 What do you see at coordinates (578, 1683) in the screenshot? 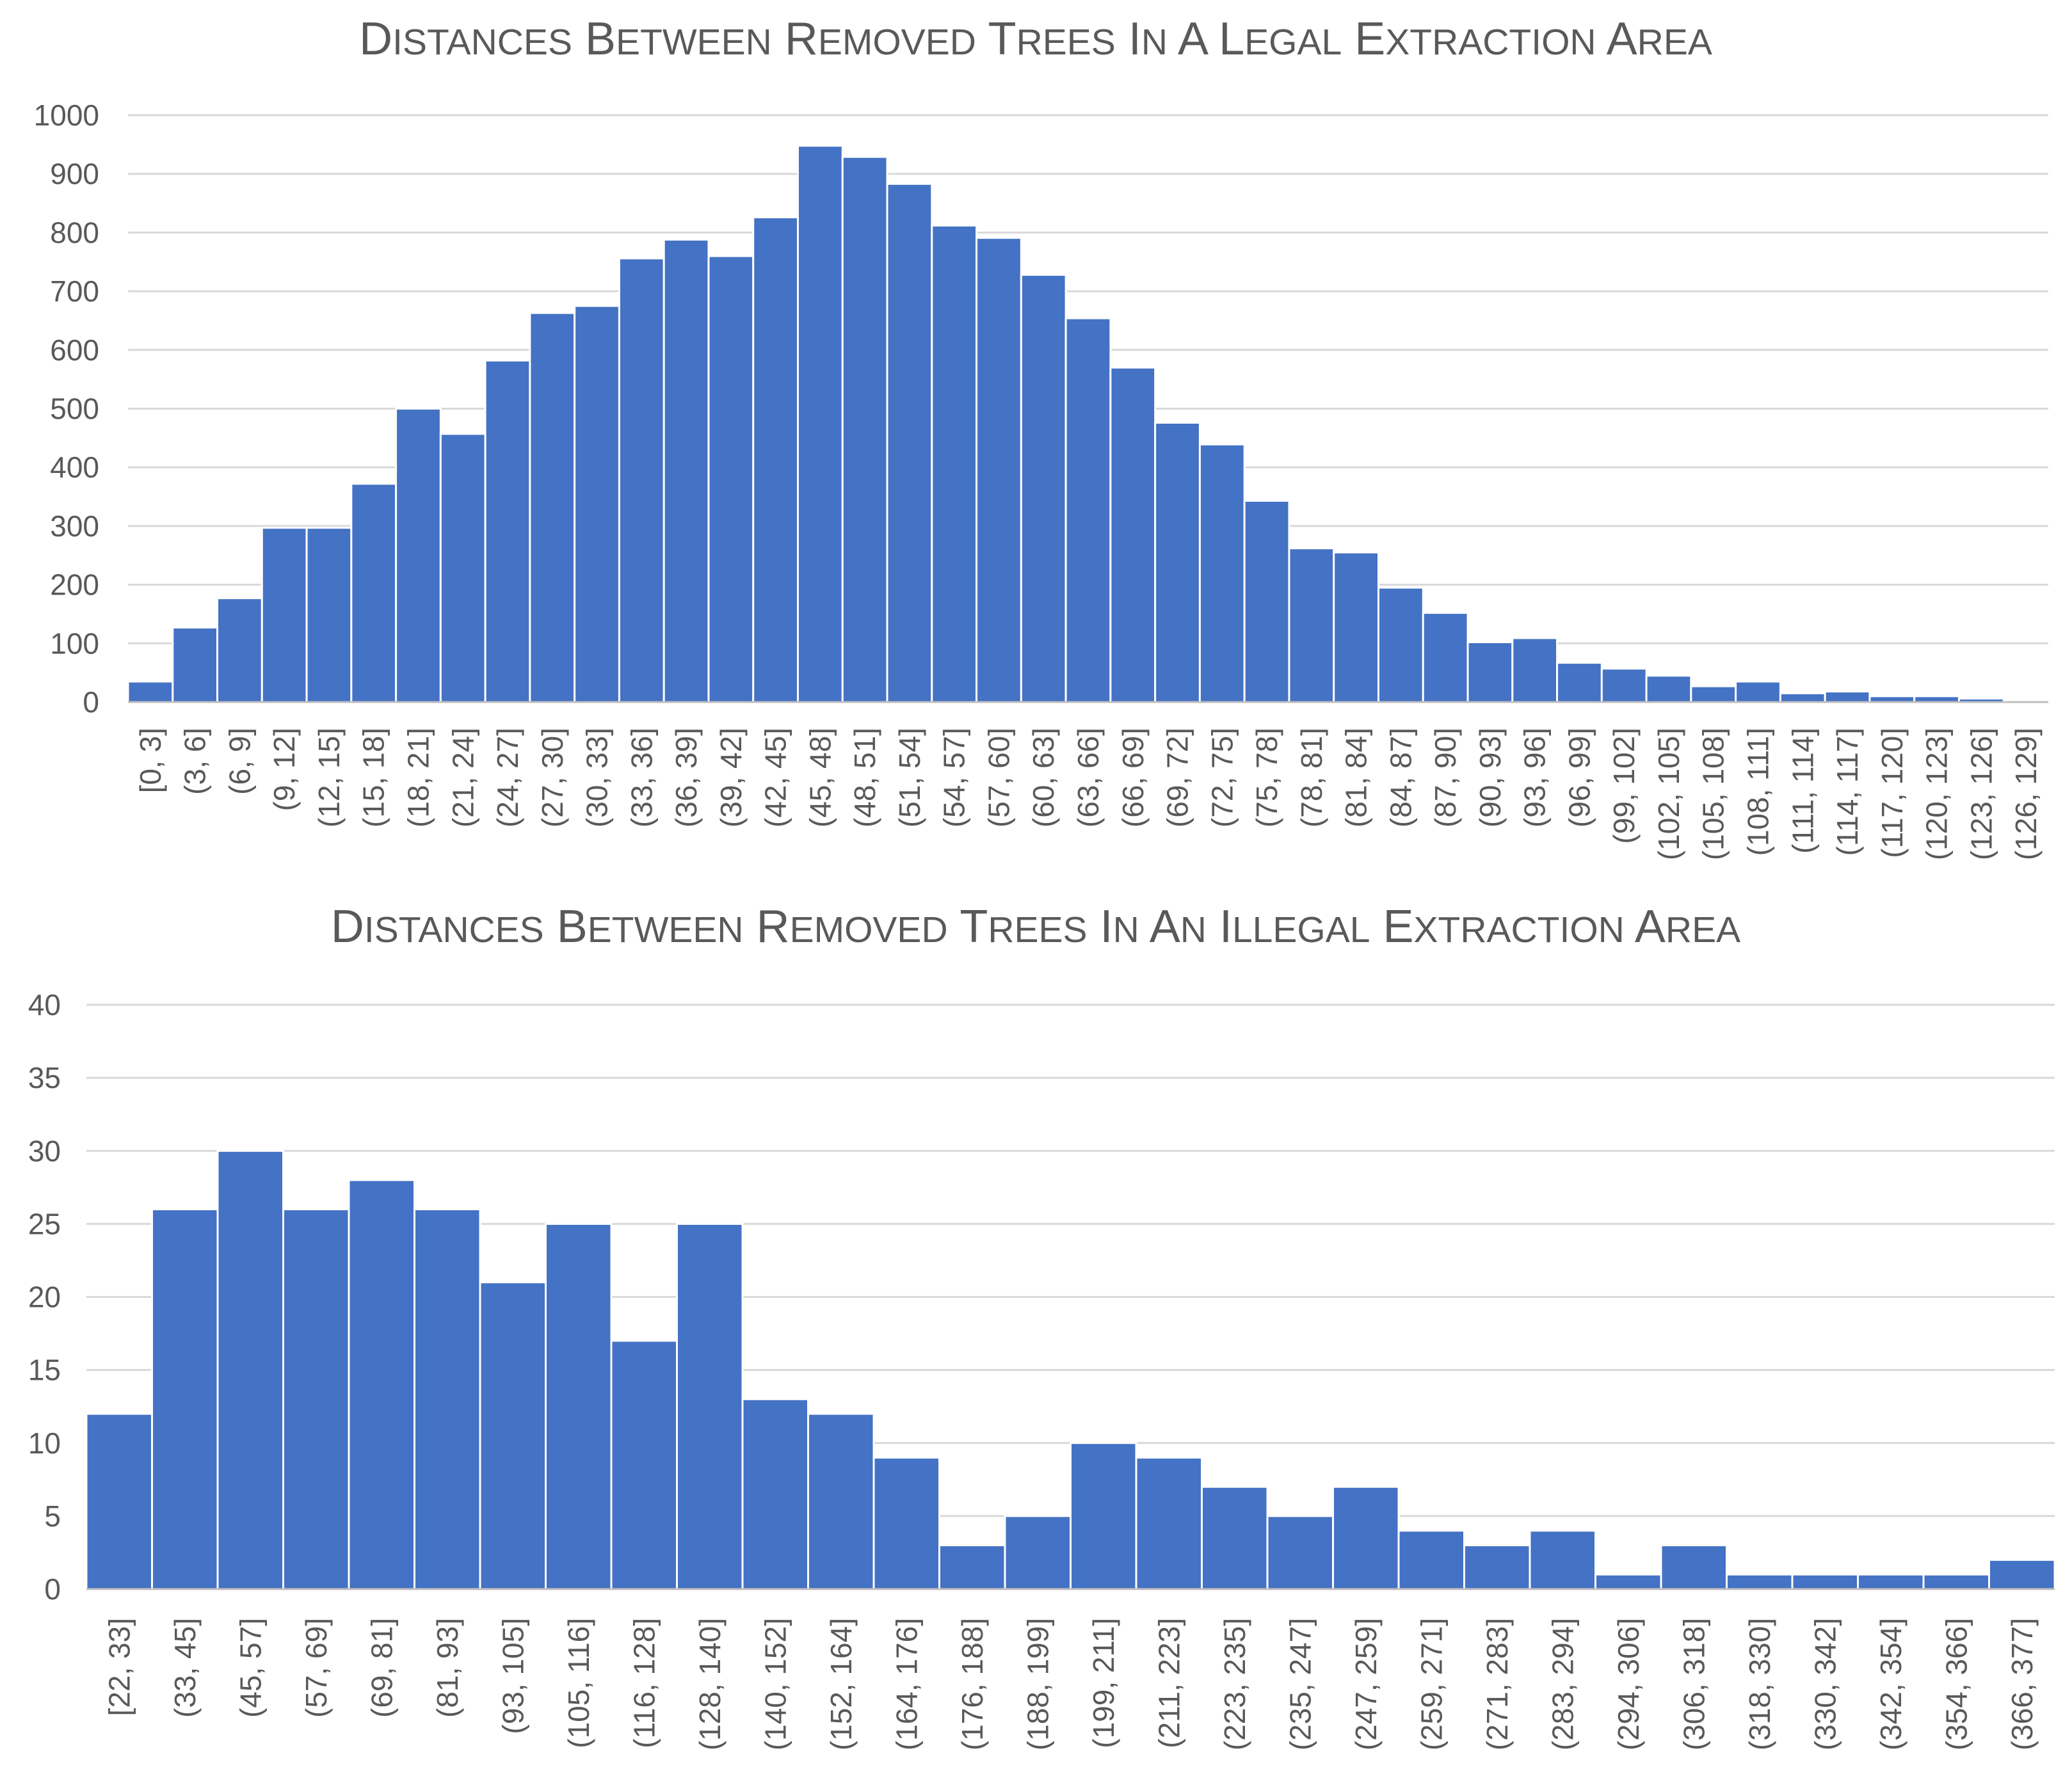
I see `x-tick-label: (105, 116]` at bounding box center [578, 1683].